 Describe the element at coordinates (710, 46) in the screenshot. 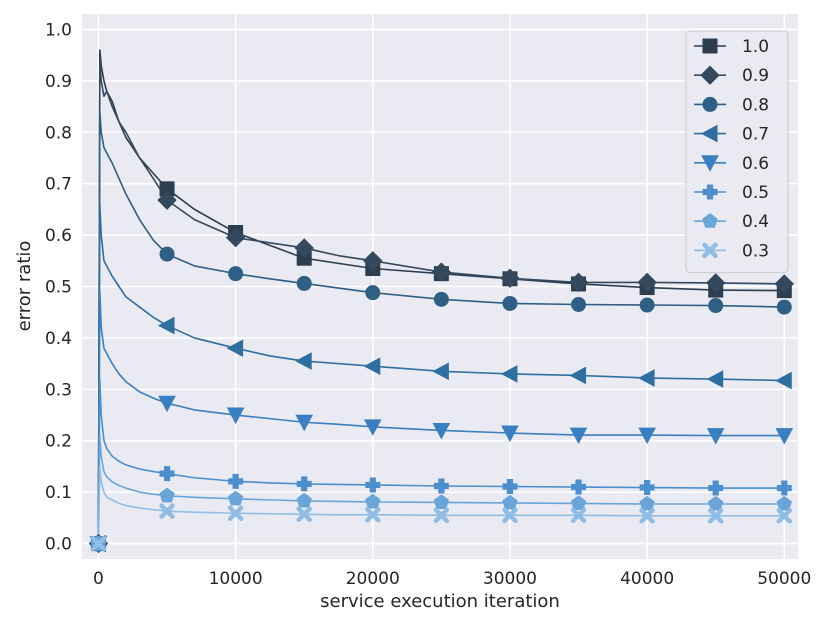

I see `legend-marker-1.0` at that location.